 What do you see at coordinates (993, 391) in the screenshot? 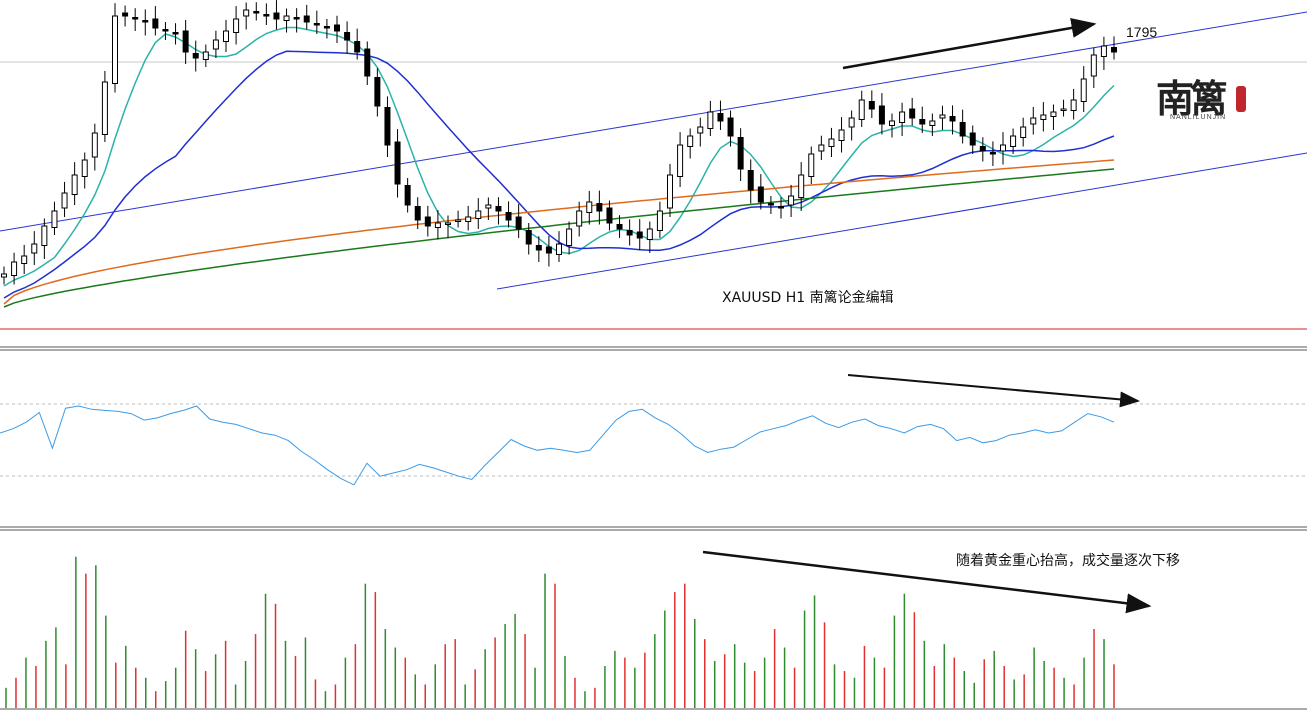
I see `oscillator-trend-arrow` at bounding box center [993, 391].